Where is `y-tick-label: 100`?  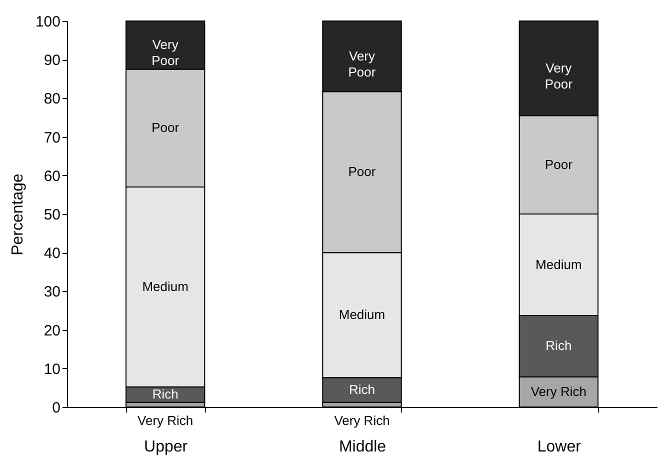 y-tick-label: 100 is located at coordinates (47, 22).